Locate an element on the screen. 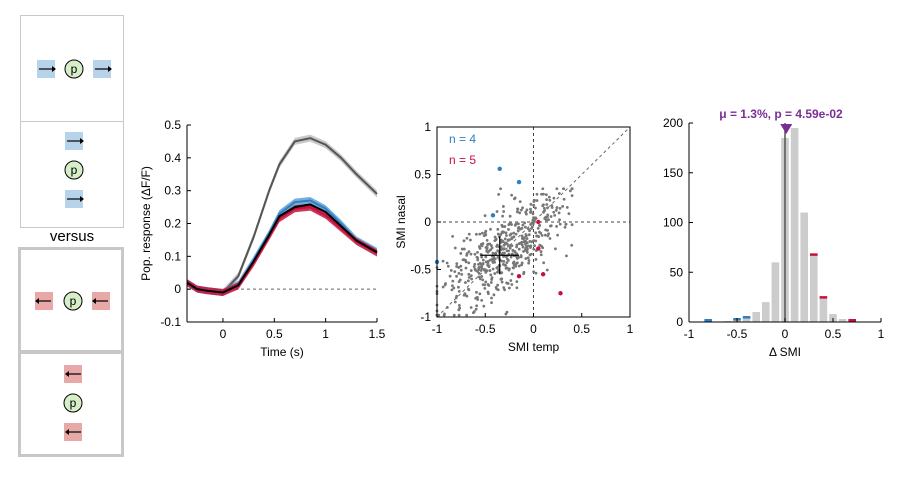 The image size is (905, 477). y-tick-label: 0.5 is located at coordinates (422, 175).